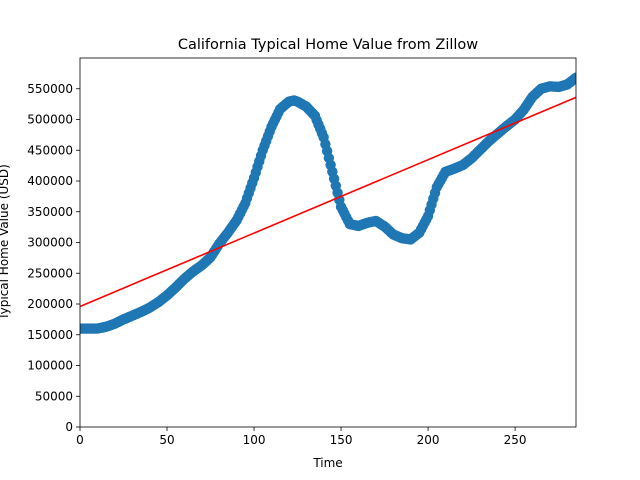  I want to click on x-tick-label: 50, so click(166, 440).